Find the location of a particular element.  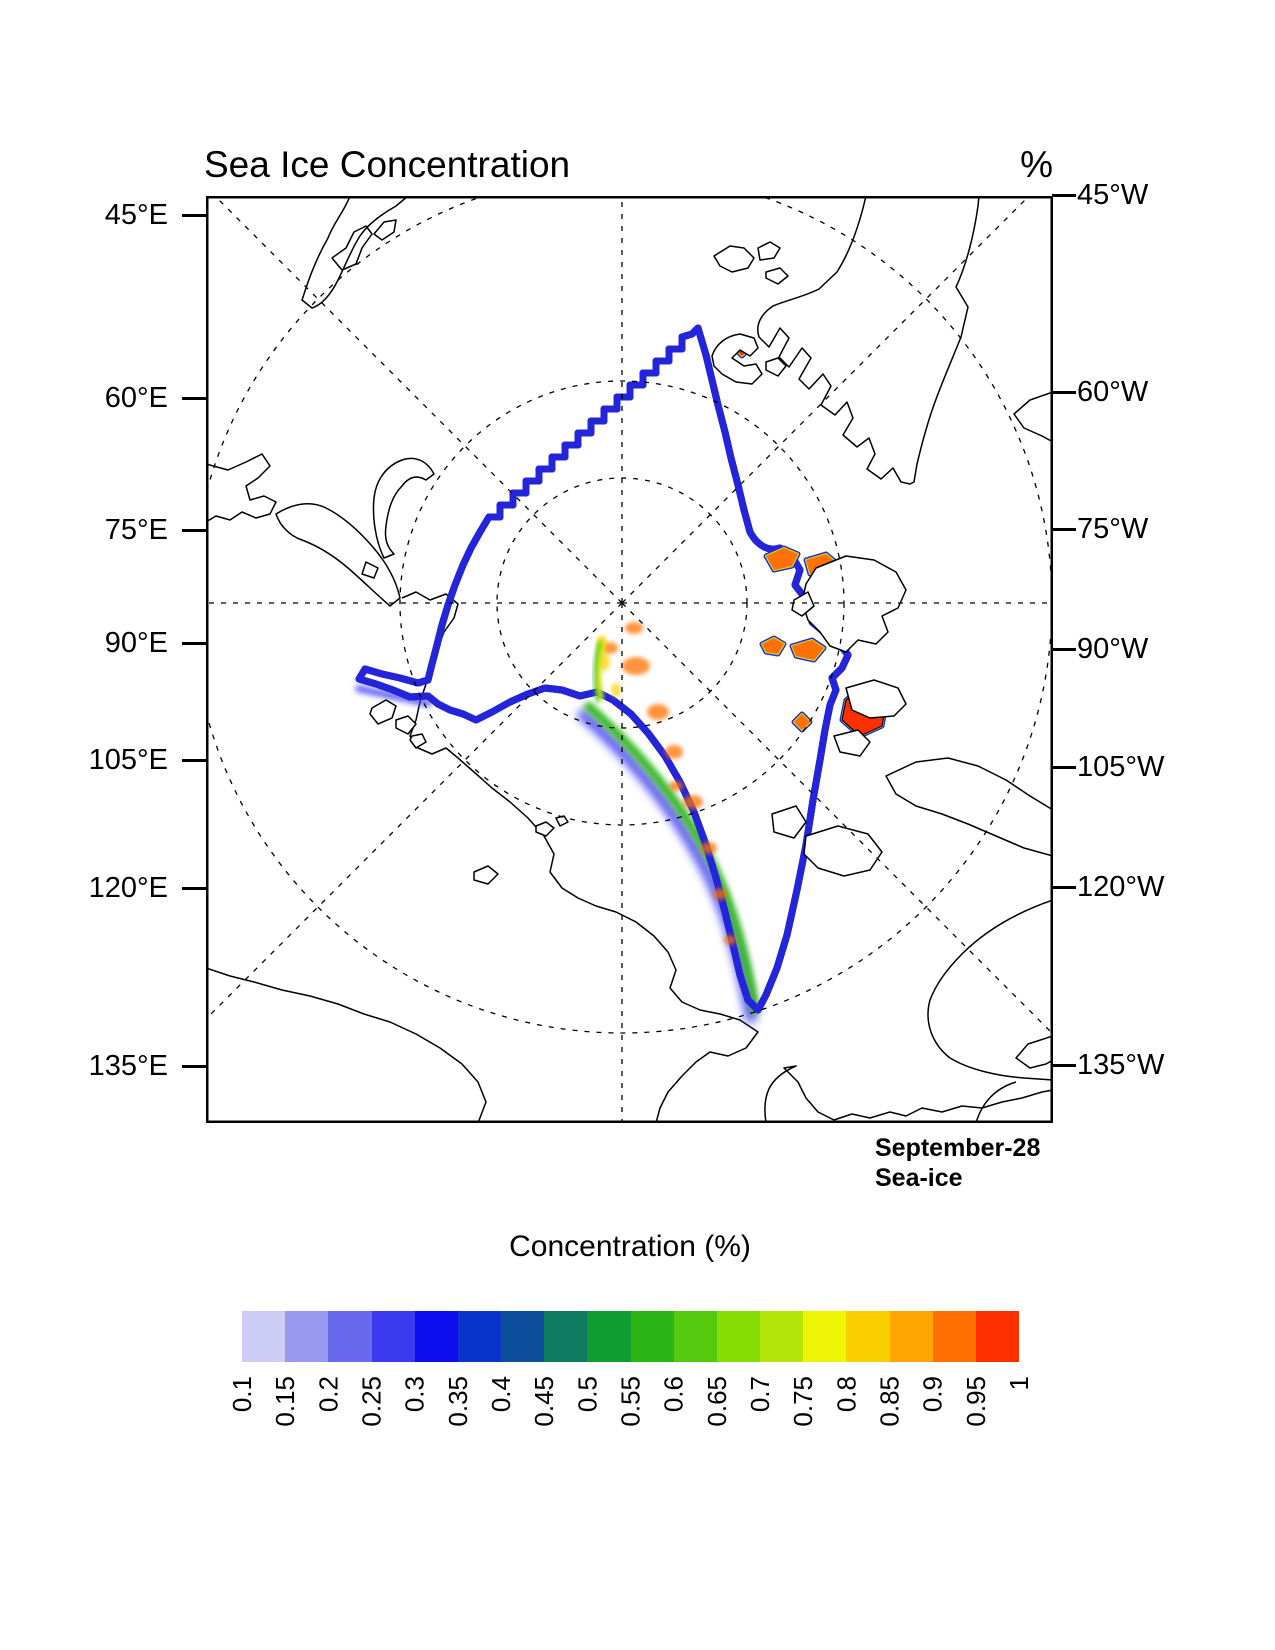

colorbar-tick-label: 0.75 is located at coordinates (803, 1401).